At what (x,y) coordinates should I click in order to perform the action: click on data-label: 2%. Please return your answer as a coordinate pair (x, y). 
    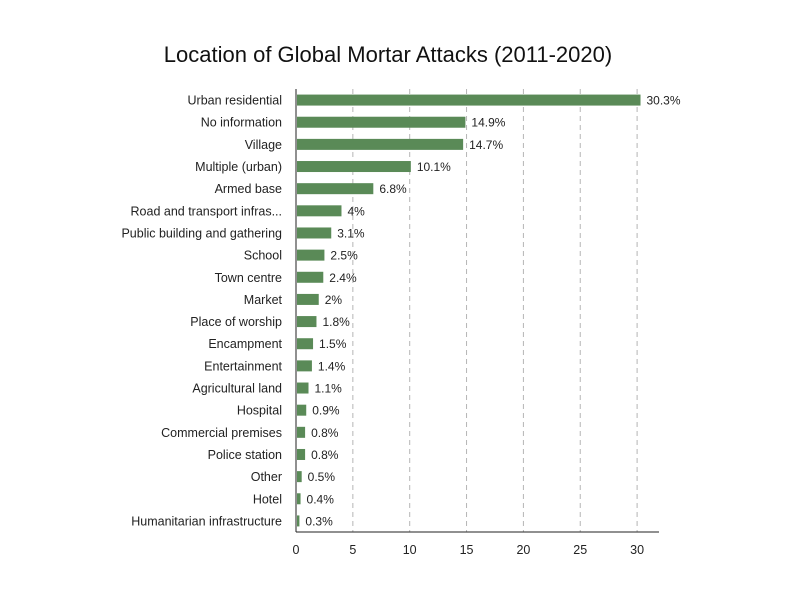
    Looking at the image, I should click on (334, 300).